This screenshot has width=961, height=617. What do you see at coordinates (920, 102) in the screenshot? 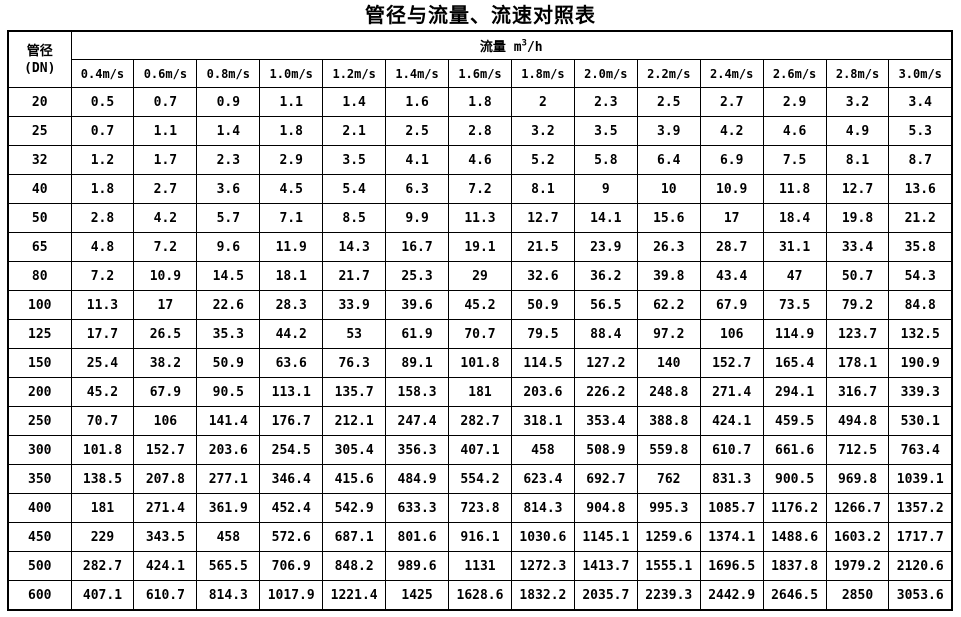
I see `flow-cell: 3.4` at bounding box center [920, 102].